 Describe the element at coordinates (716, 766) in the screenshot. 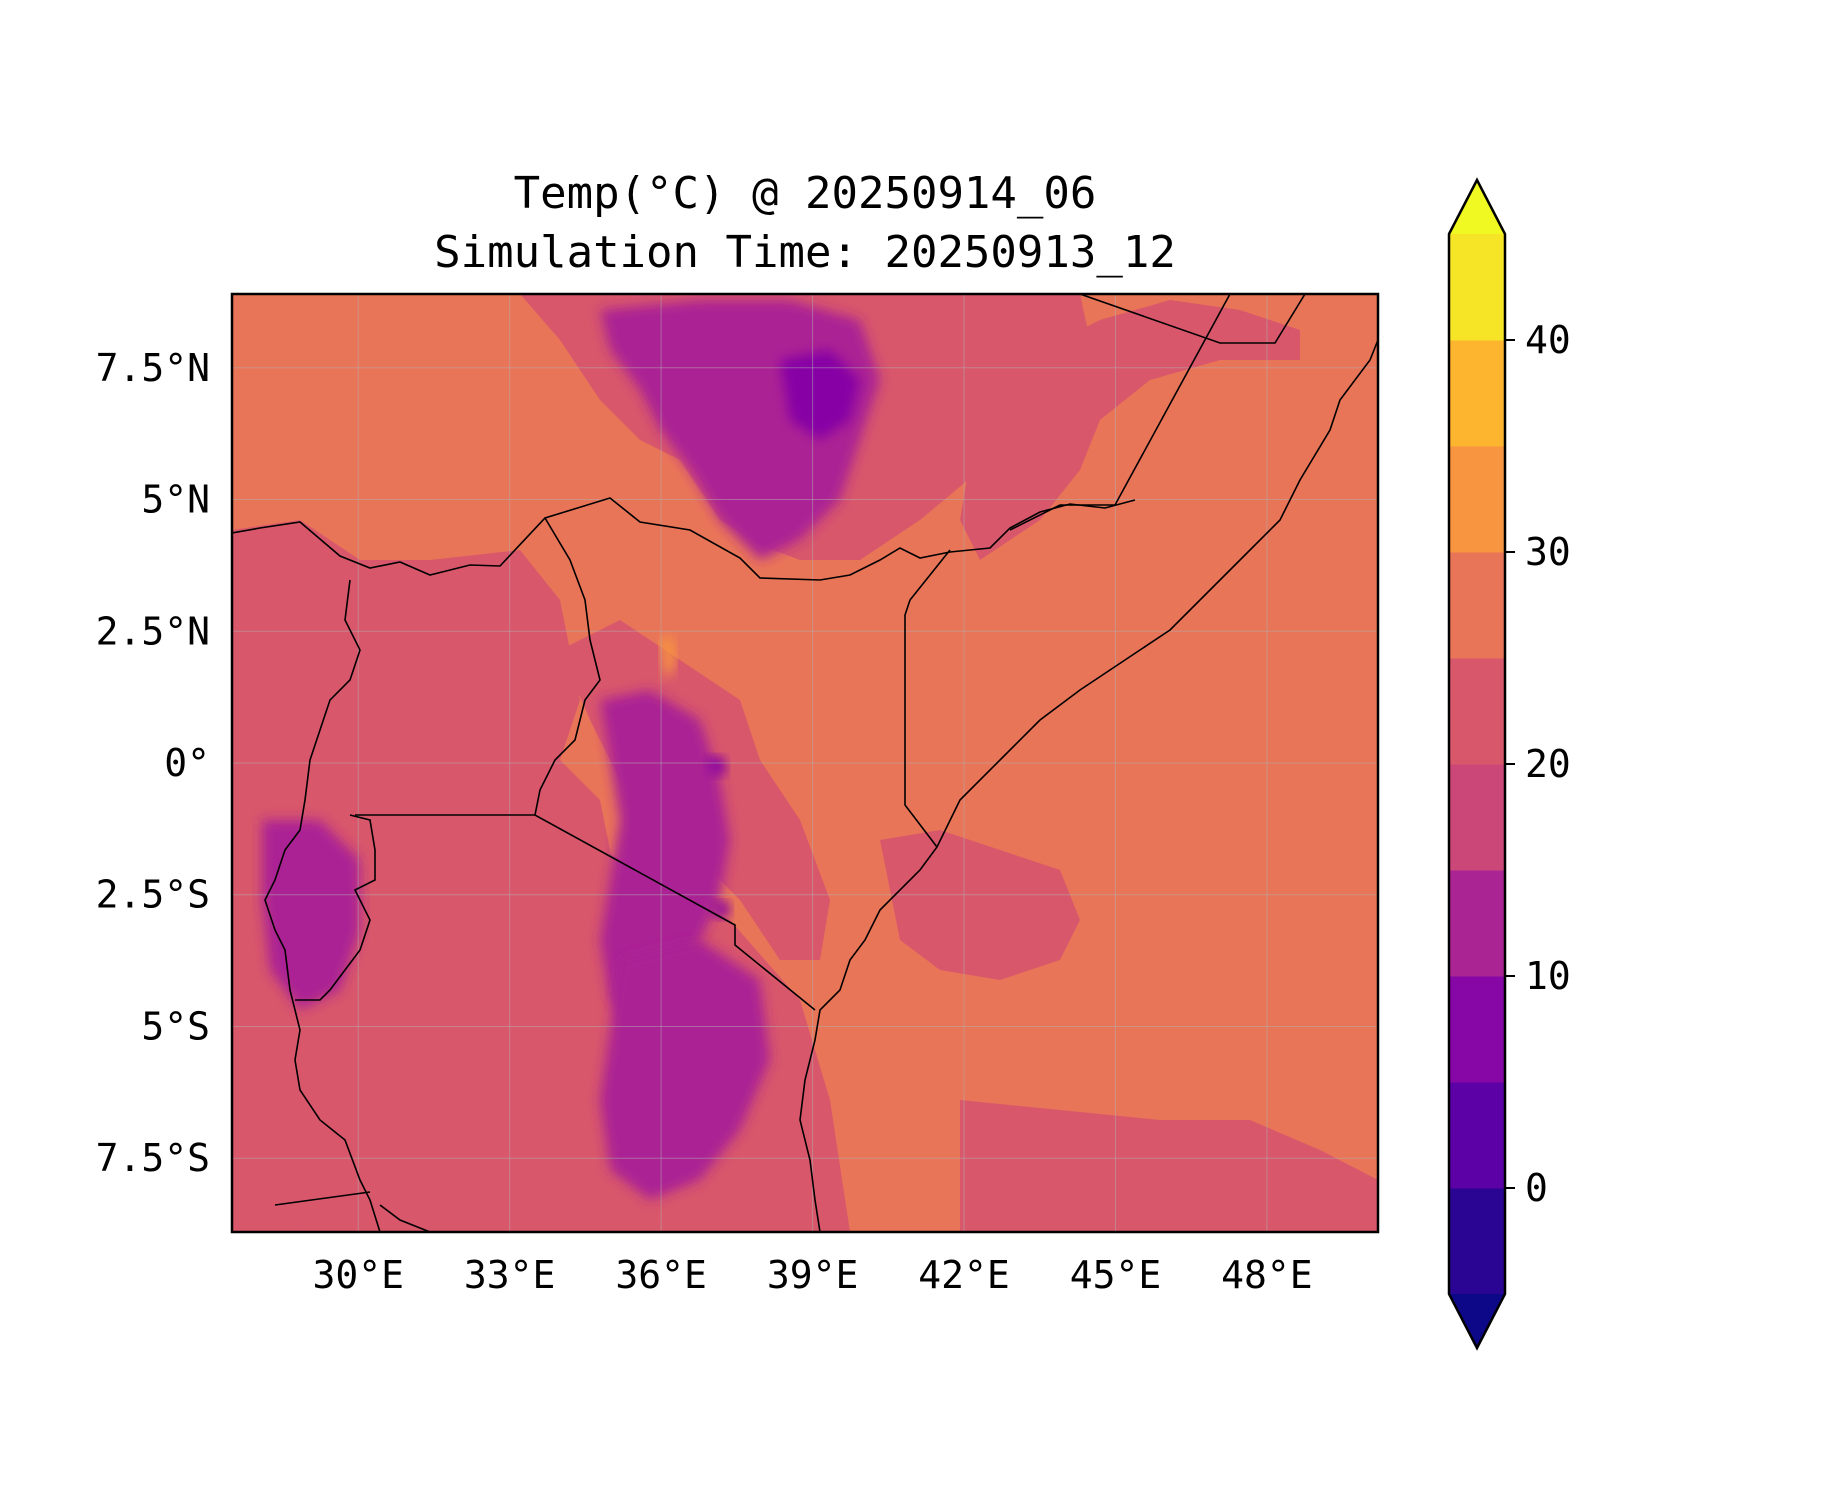

I see `temp-spot-mt-kenya` at that location.